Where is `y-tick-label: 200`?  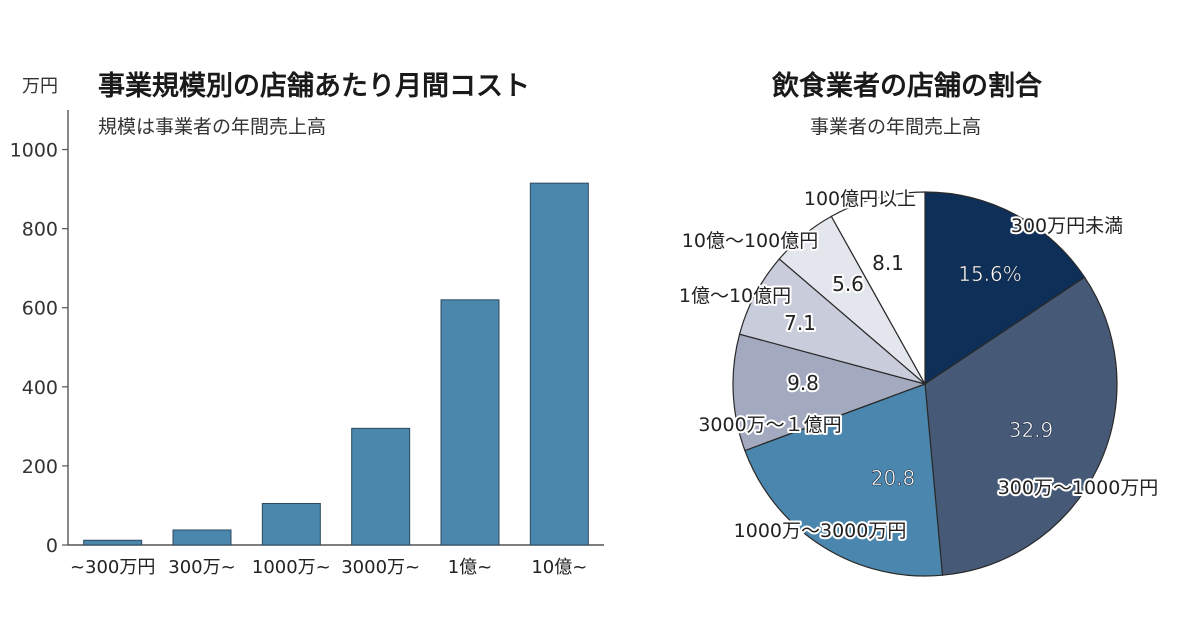
y-tick-label: 200 is located at coordinates (40, 467).